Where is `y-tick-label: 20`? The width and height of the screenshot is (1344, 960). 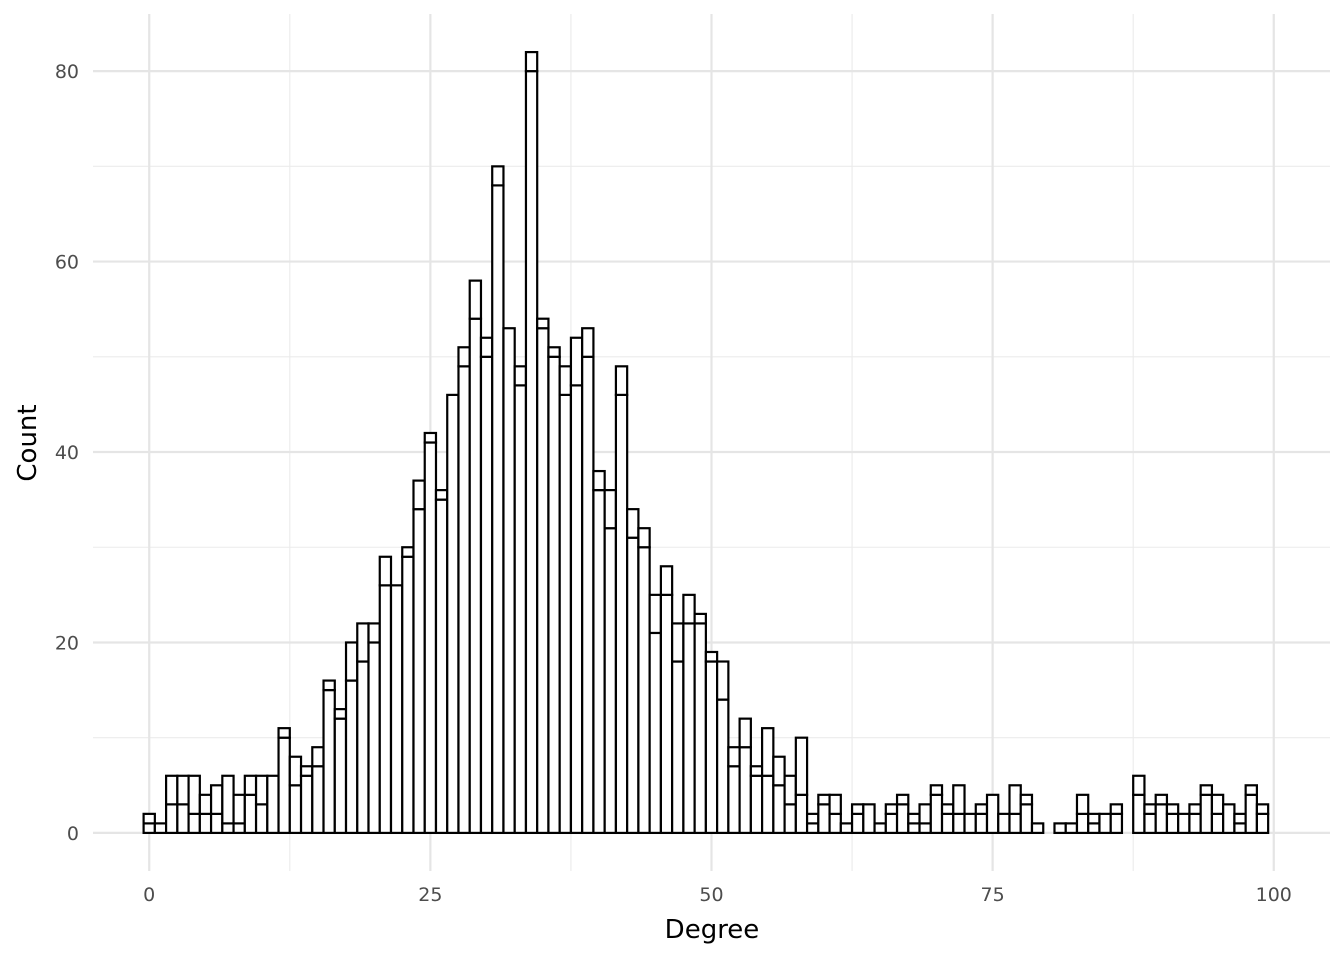 y-tick-label: 20 is located at coordinates (67, 643).